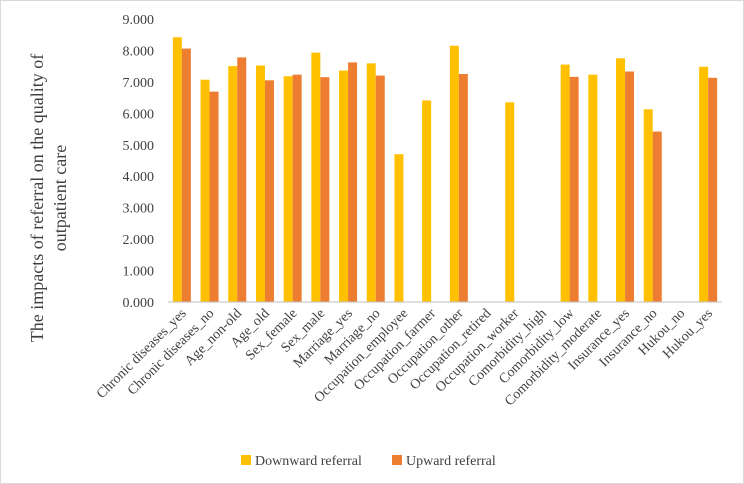 Image resolution: width=744 pixels, height=484 pixels. Describe the element at coordinates (139, 20) in the screenshot. I see `y-tick-label: 9.000` at that location.